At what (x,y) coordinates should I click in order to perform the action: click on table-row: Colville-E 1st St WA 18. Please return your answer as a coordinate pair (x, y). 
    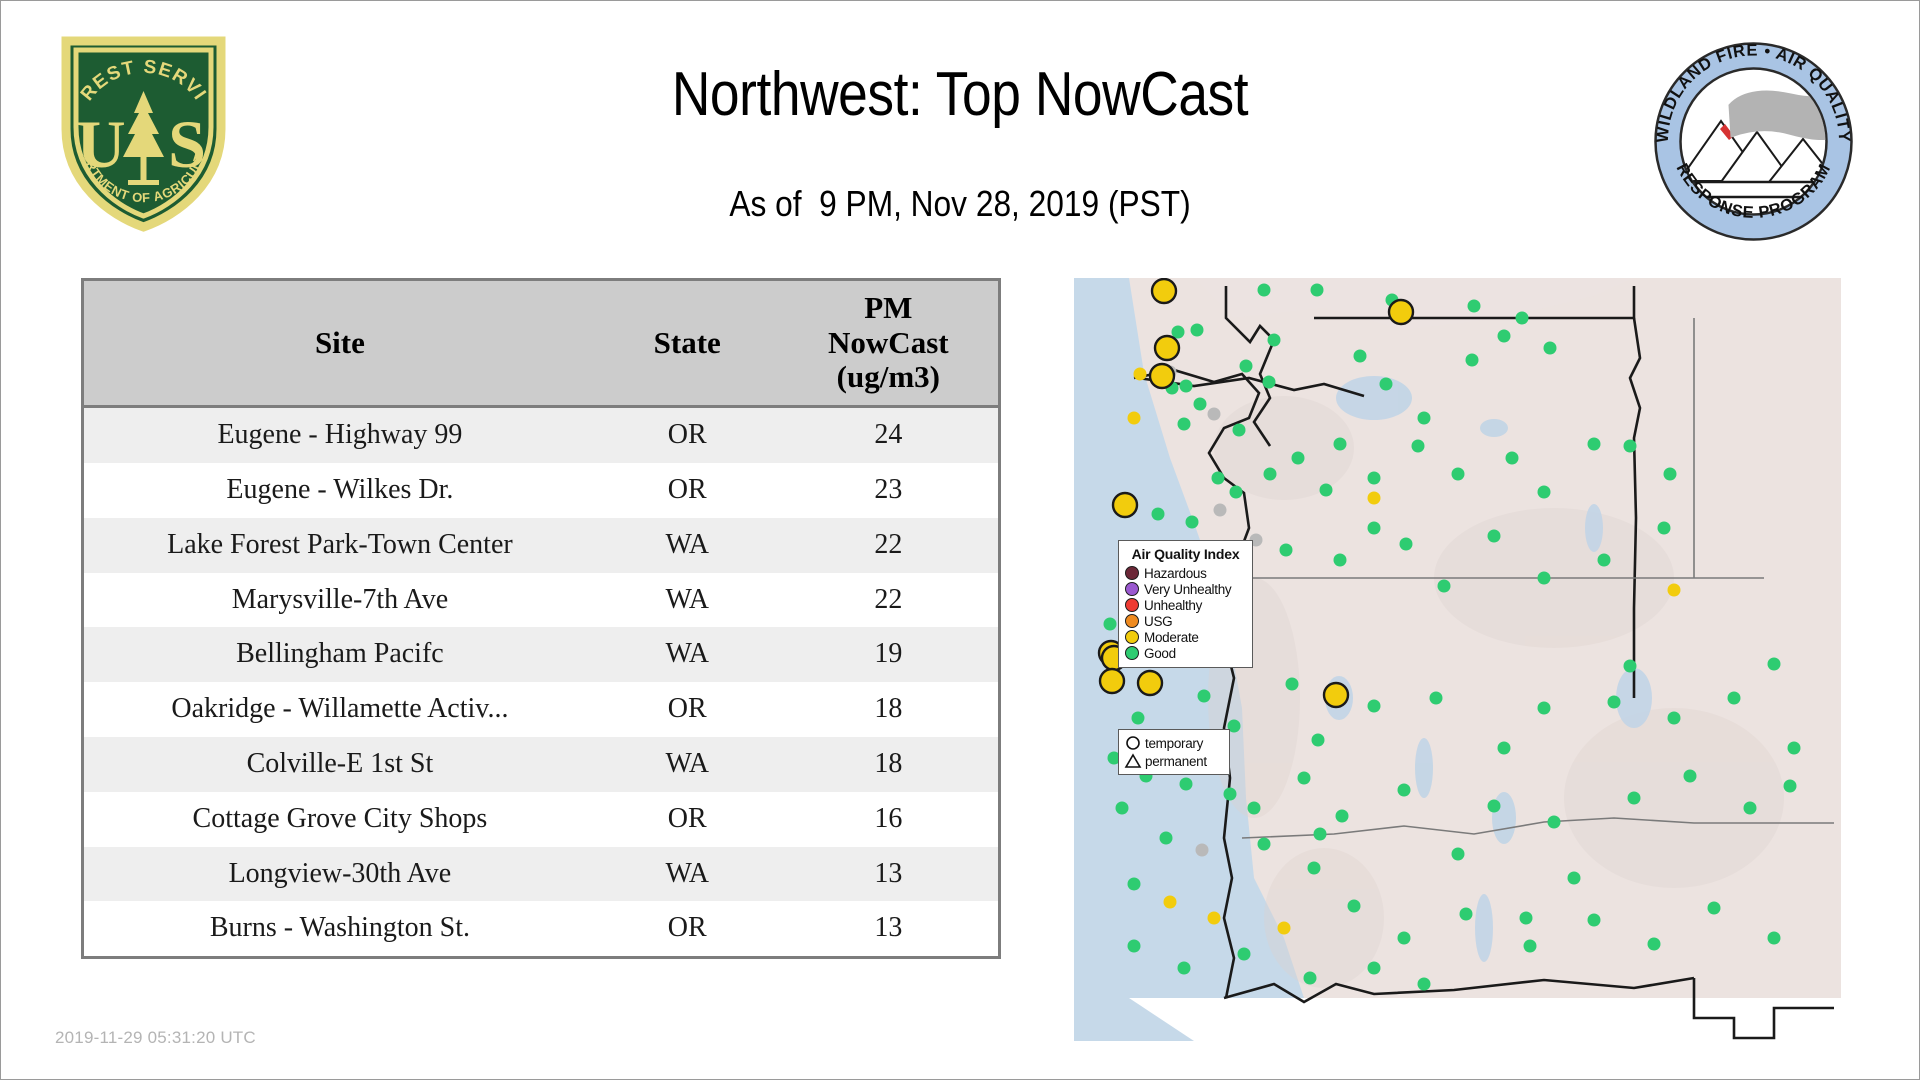
    Looking at the image, I should click on (541, 764).